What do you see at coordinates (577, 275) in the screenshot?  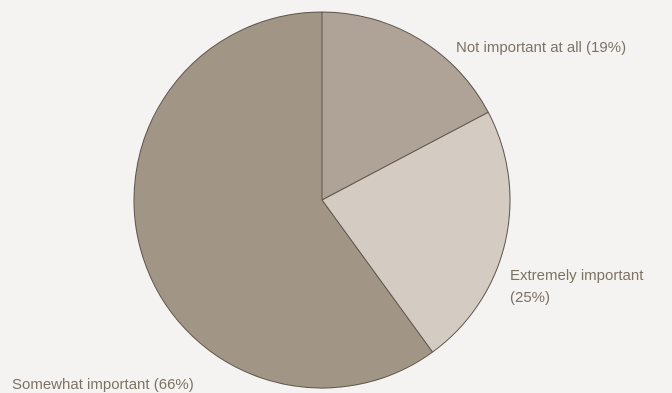 I see `slice-label-extremely-important: Extremely important` at bounding box center [577, 275].